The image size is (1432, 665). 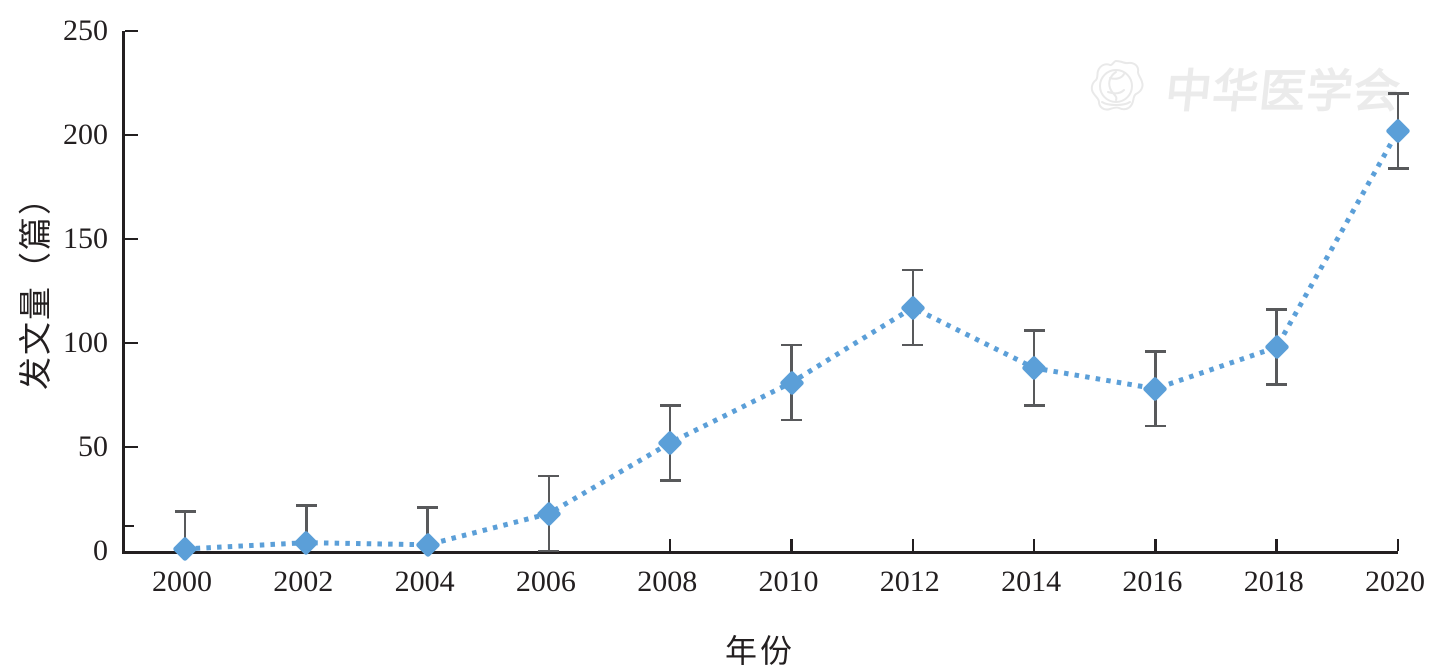 I want to click on y-tick-label: 50, so click(x=93, y=446).